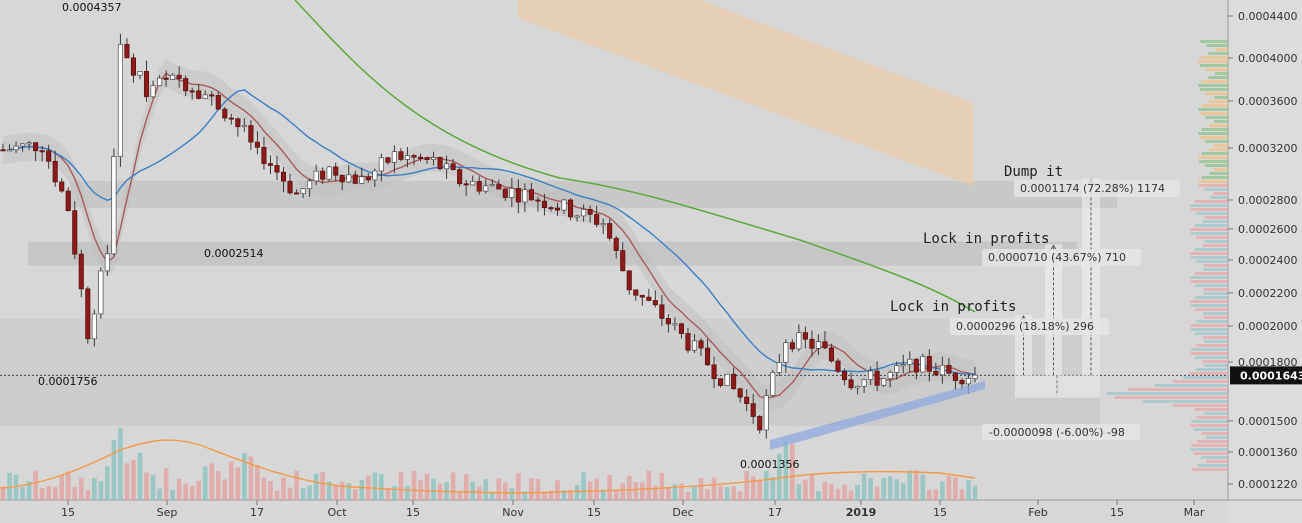 The width and height of the screenshot is (1302, 523). Describe the element at coordinates (682, 512) in the screenshot. I see `x-tick-label: Dec` at that location.